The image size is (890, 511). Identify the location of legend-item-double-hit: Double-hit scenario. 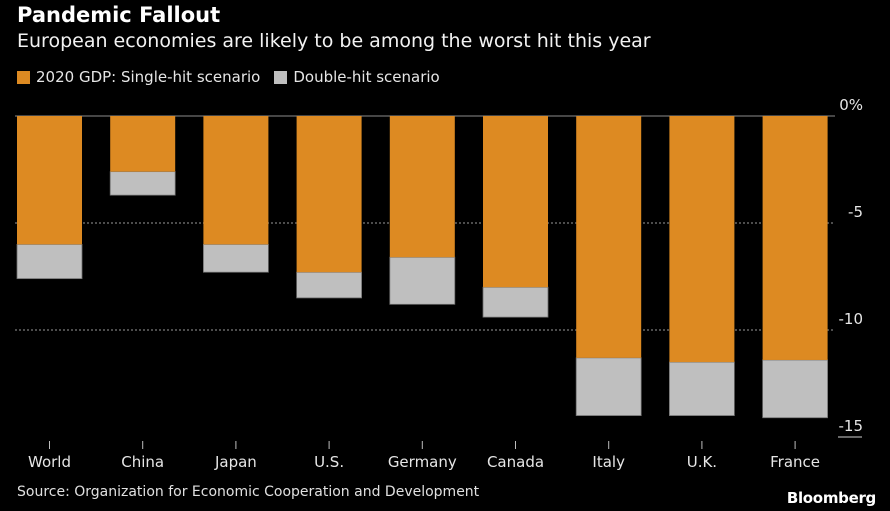
(357, 77).